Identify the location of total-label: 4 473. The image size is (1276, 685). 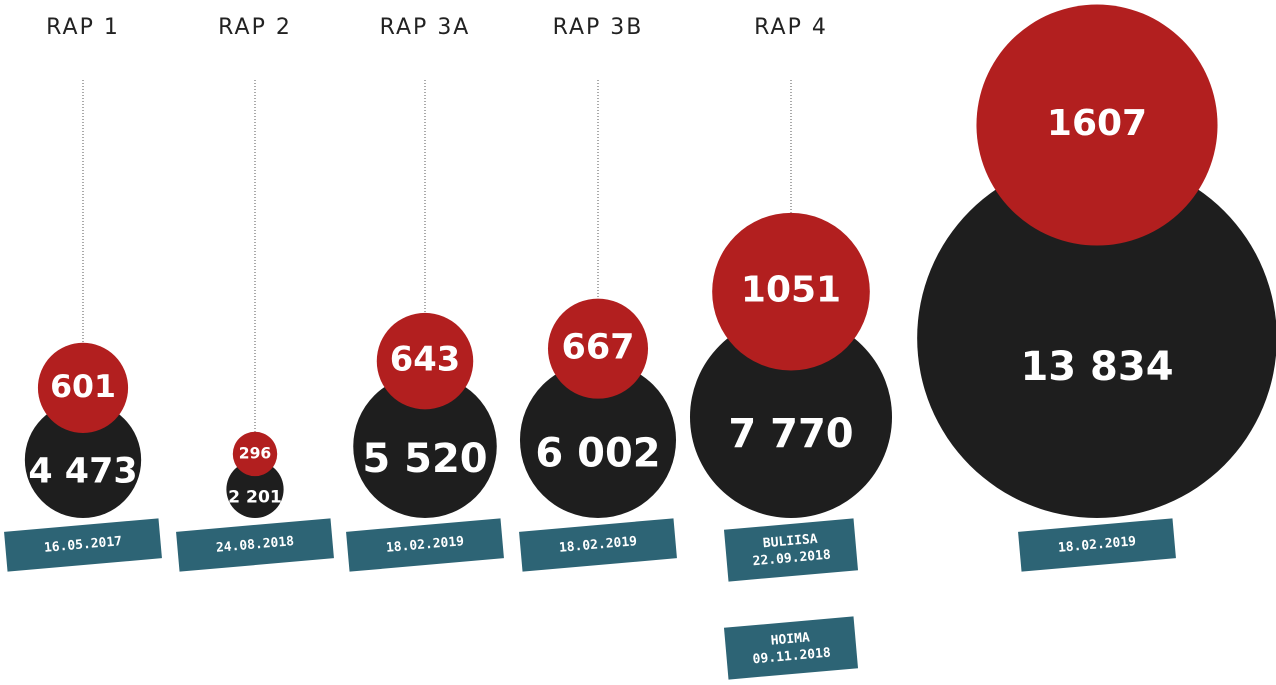
(82, 472).